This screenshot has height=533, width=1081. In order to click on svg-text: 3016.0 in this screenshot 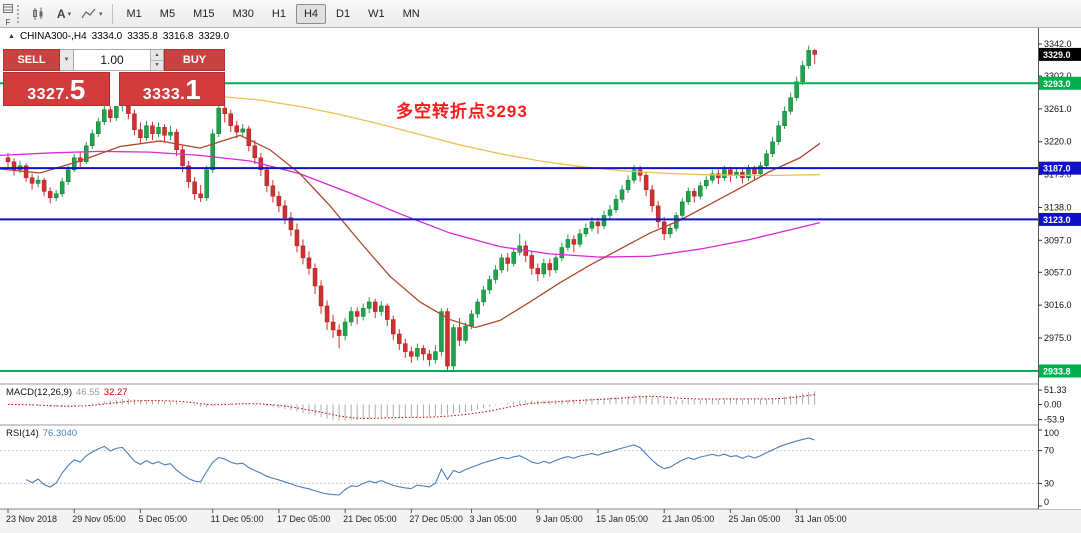, I will do `click(1058, 305)`.